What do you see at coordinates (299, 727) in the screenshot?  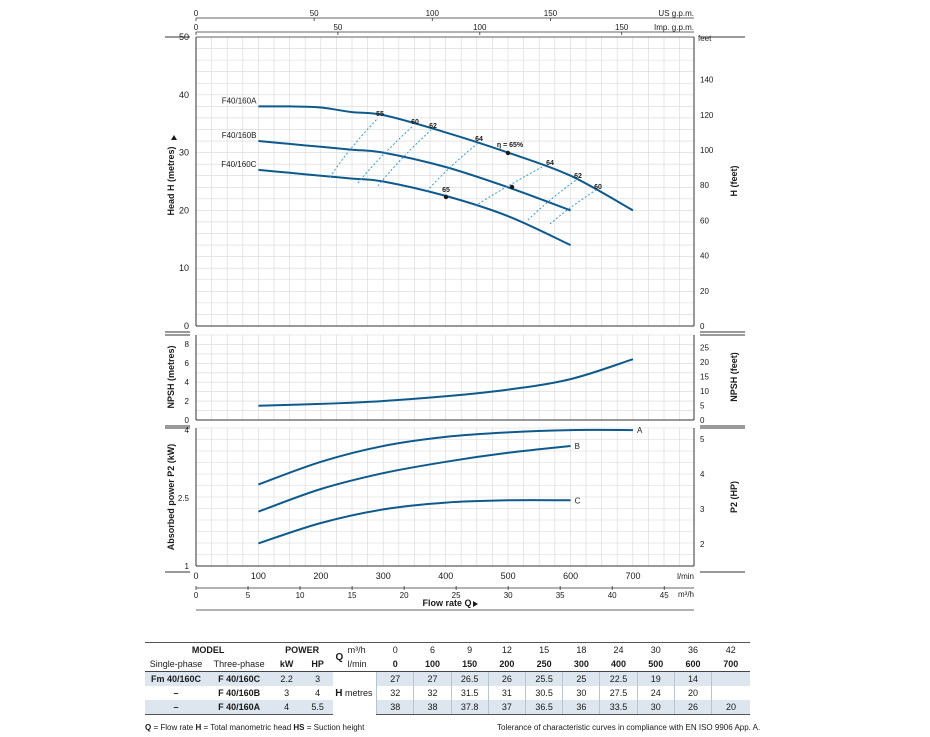 I see `legend-key: HS` at bounding box center [299, 727].